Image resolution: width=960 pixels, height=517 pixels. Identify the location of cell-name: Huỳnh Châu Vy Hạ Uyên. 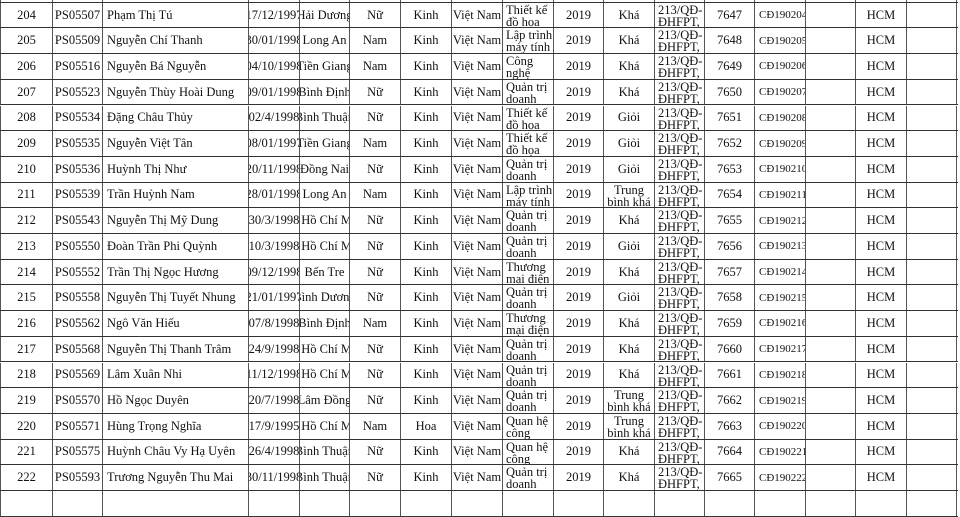
(175, 452).